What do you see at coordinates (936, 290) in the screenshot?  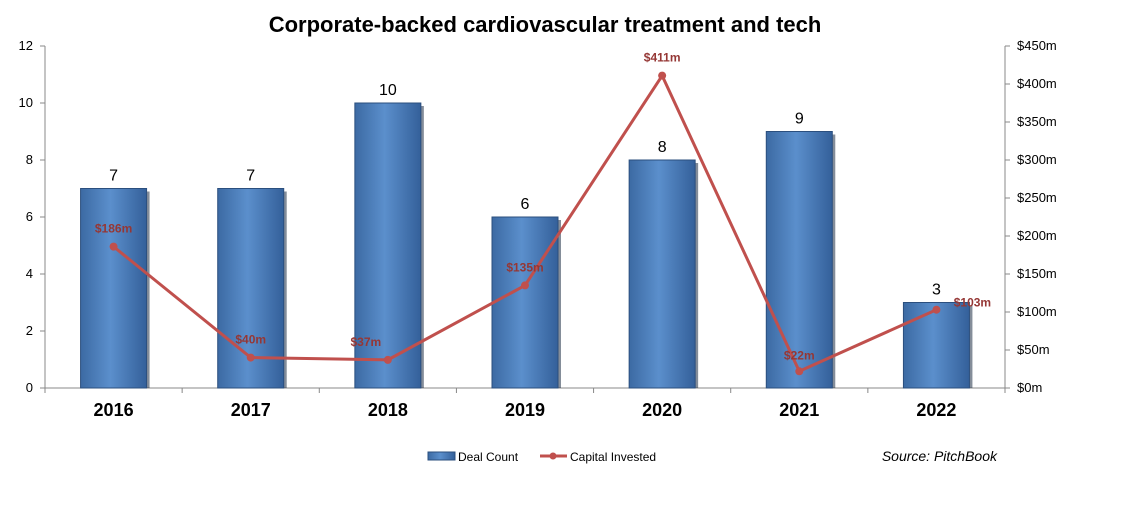 I see `bar-value-label: 3` at bounding box center [936, 290].